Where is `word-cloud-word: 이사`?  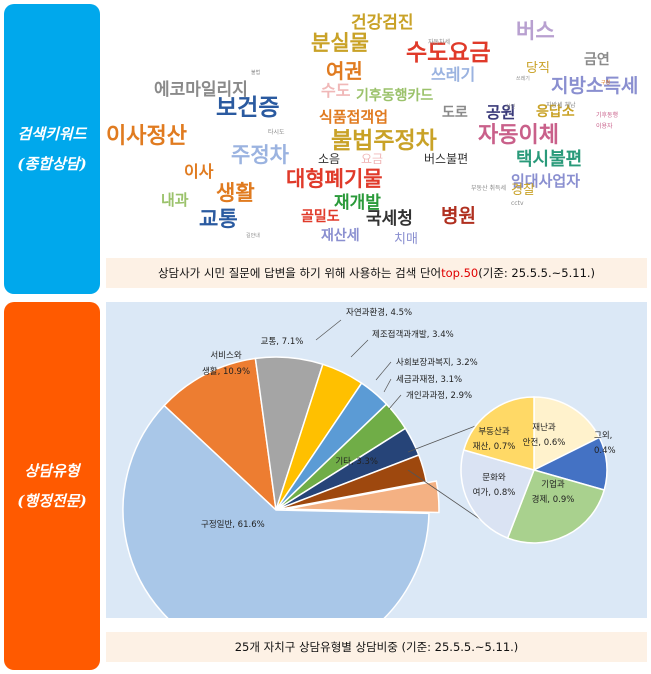
word-cloud-word: 이사 is located at coordinates (199, 171).